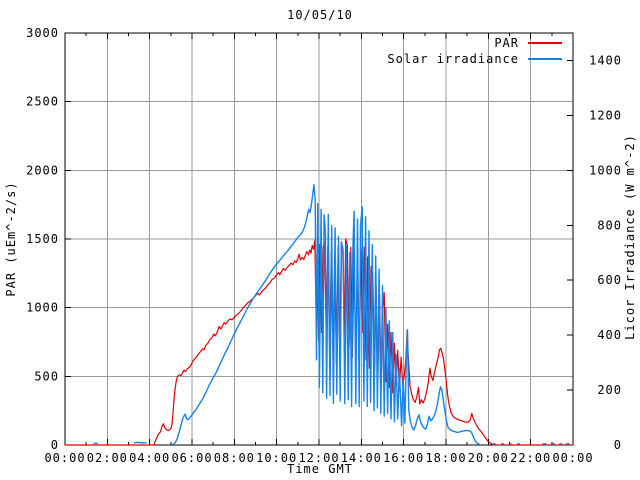 The width and height of the screenshot is (640, 480). What do you see at coordinates (618, 445) in the screenshot?
I see `y-right-tick-label: 0` at bounding box center [618, 445].